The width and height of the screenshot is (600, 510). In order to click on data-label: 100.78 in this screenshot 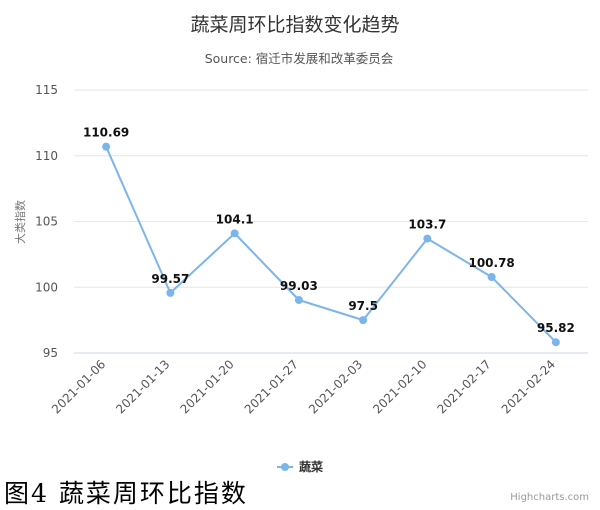, I will do `click(491, 263)`.